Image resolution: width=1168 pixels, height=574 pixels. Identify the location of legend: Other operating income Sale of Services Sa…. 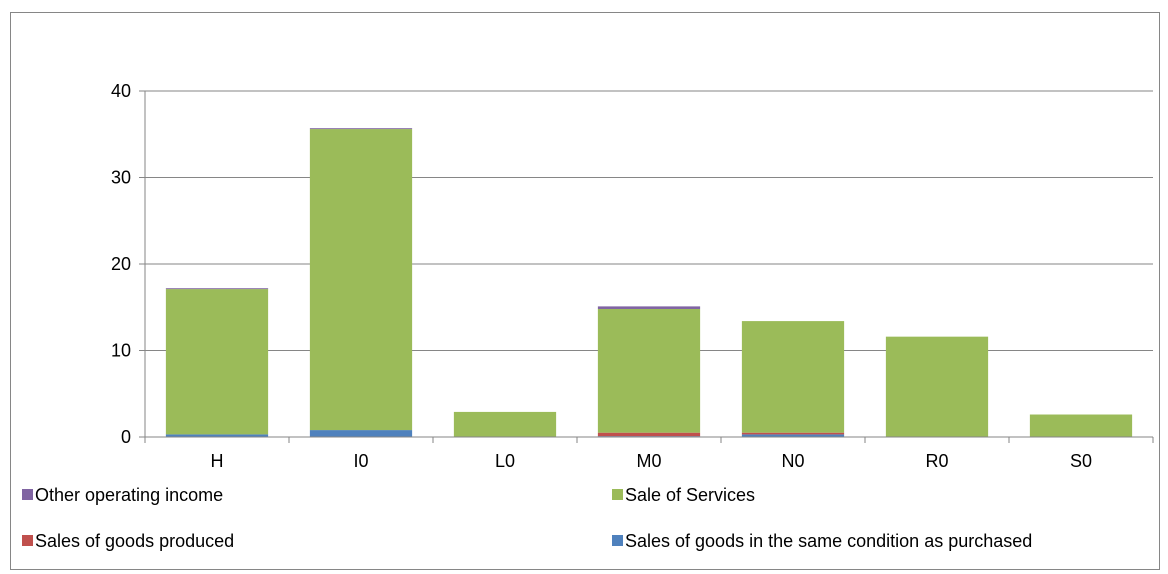
(527, 518).